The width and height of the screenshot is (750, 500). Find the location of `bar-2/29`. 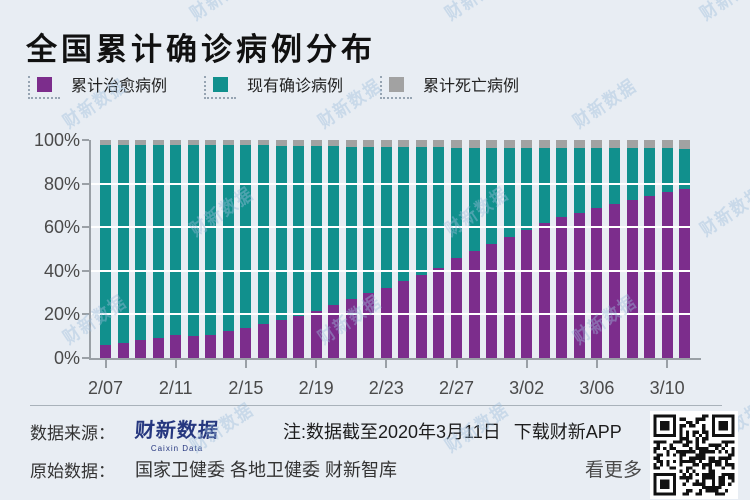

bar-2/29 is located at coordinates (492, 249).